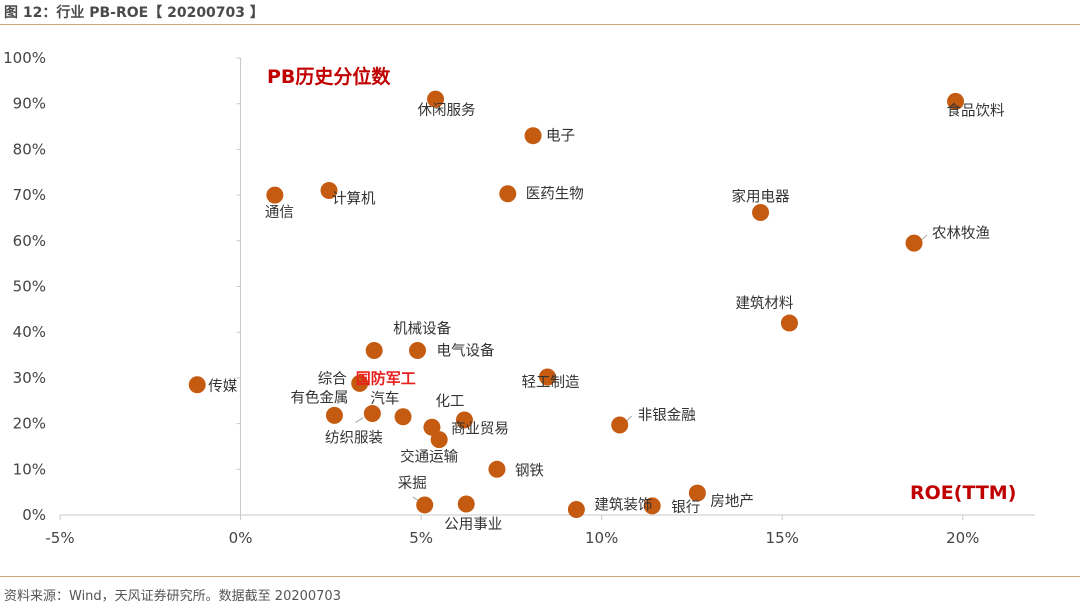  What do you see at coordinates (275, 195) in the screenshot?
I see `data-point-e9809ae4bfa1` at bounding box center [275, 195].